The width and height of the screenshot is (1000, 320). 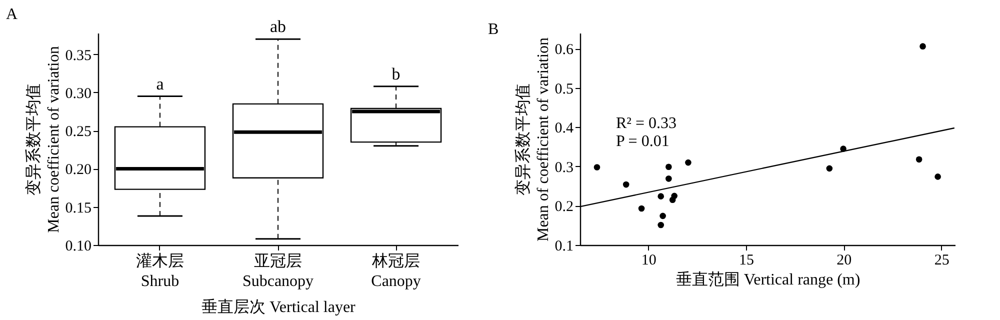 I want to click on annotation: ab, so click(x=278, y=26).